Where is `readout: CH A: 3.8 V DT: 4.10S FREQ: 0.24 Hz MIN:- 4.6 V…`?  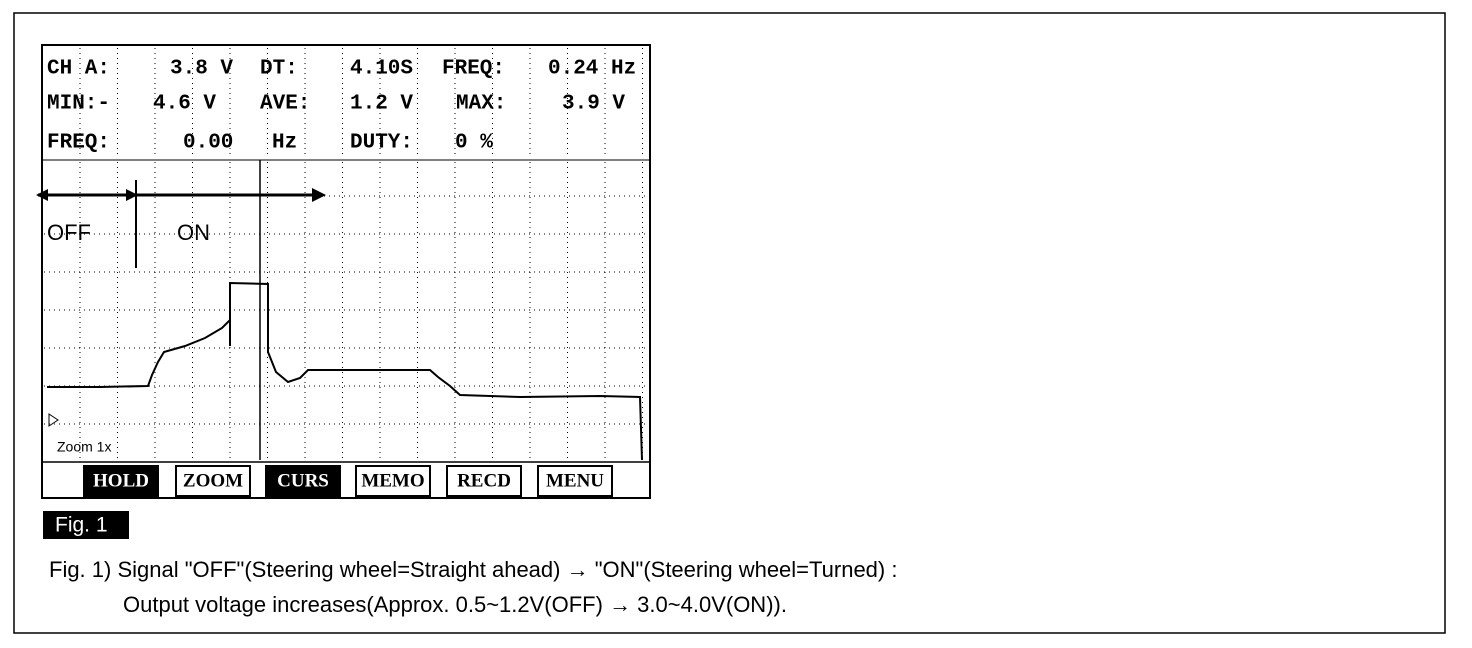
readout: CH A: 3.8 V DT: 4.10S FREQ: 0.24 Hz MIN:- 4.6 V… is located at coordinates (341, 106).